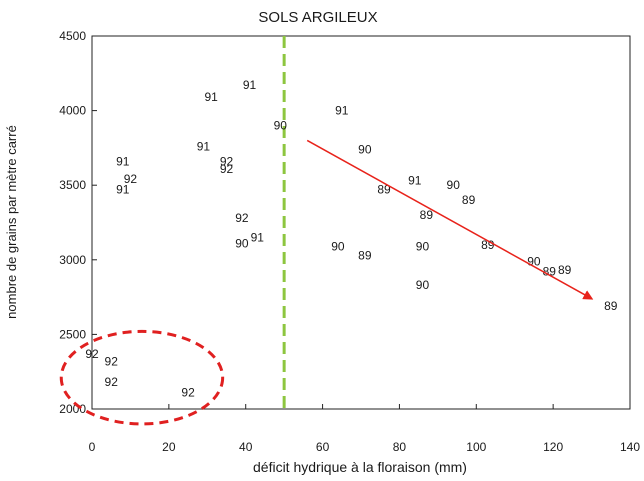 The width and height of the screenshot is (644, 481). I want to click on x-tick-label: 20, so click(169, 447).